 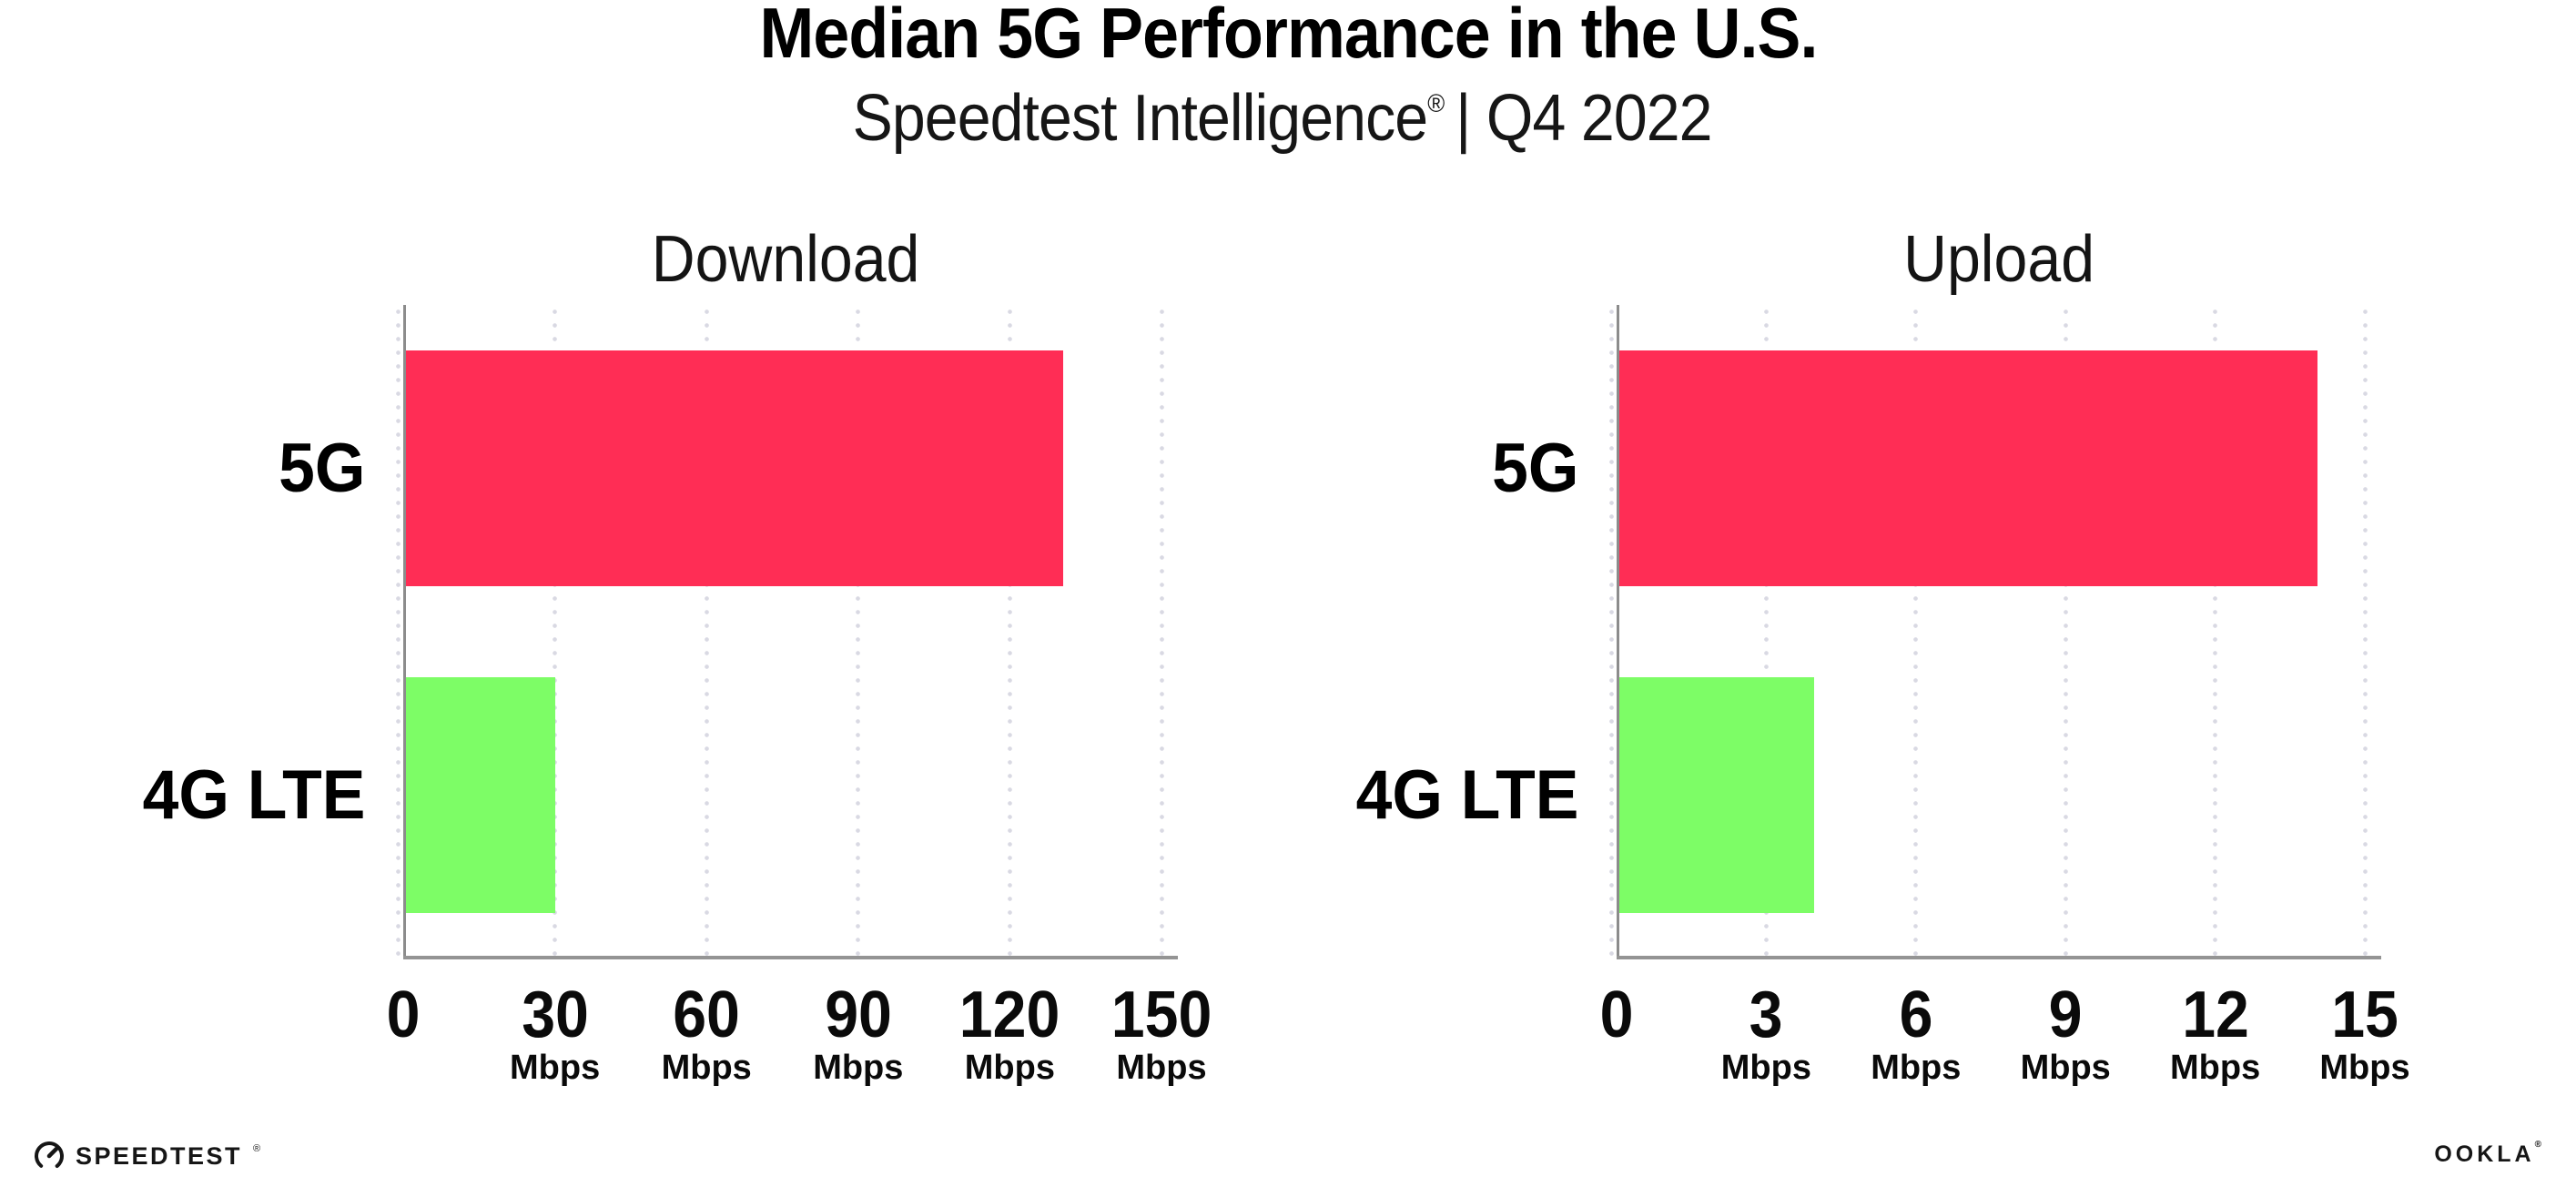 What do you see at coordinates (1917, 1068) in the screenshot?
I see `tick-unit-label-6: Mbps` at bounding box center [1917, 1068].